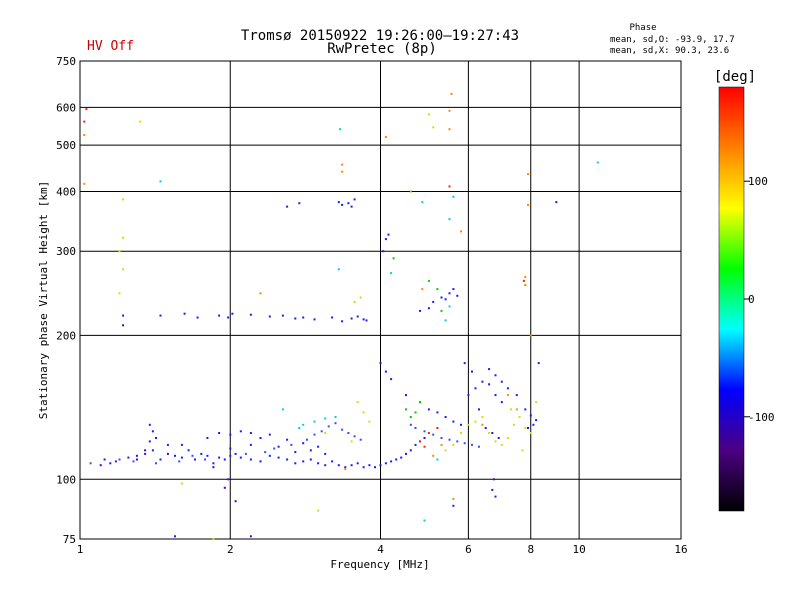 The image size is (800, 600). Describe the element at coordinates (735, 77) in the screenshot. I see `colorbar-label: [deg]` at that location.